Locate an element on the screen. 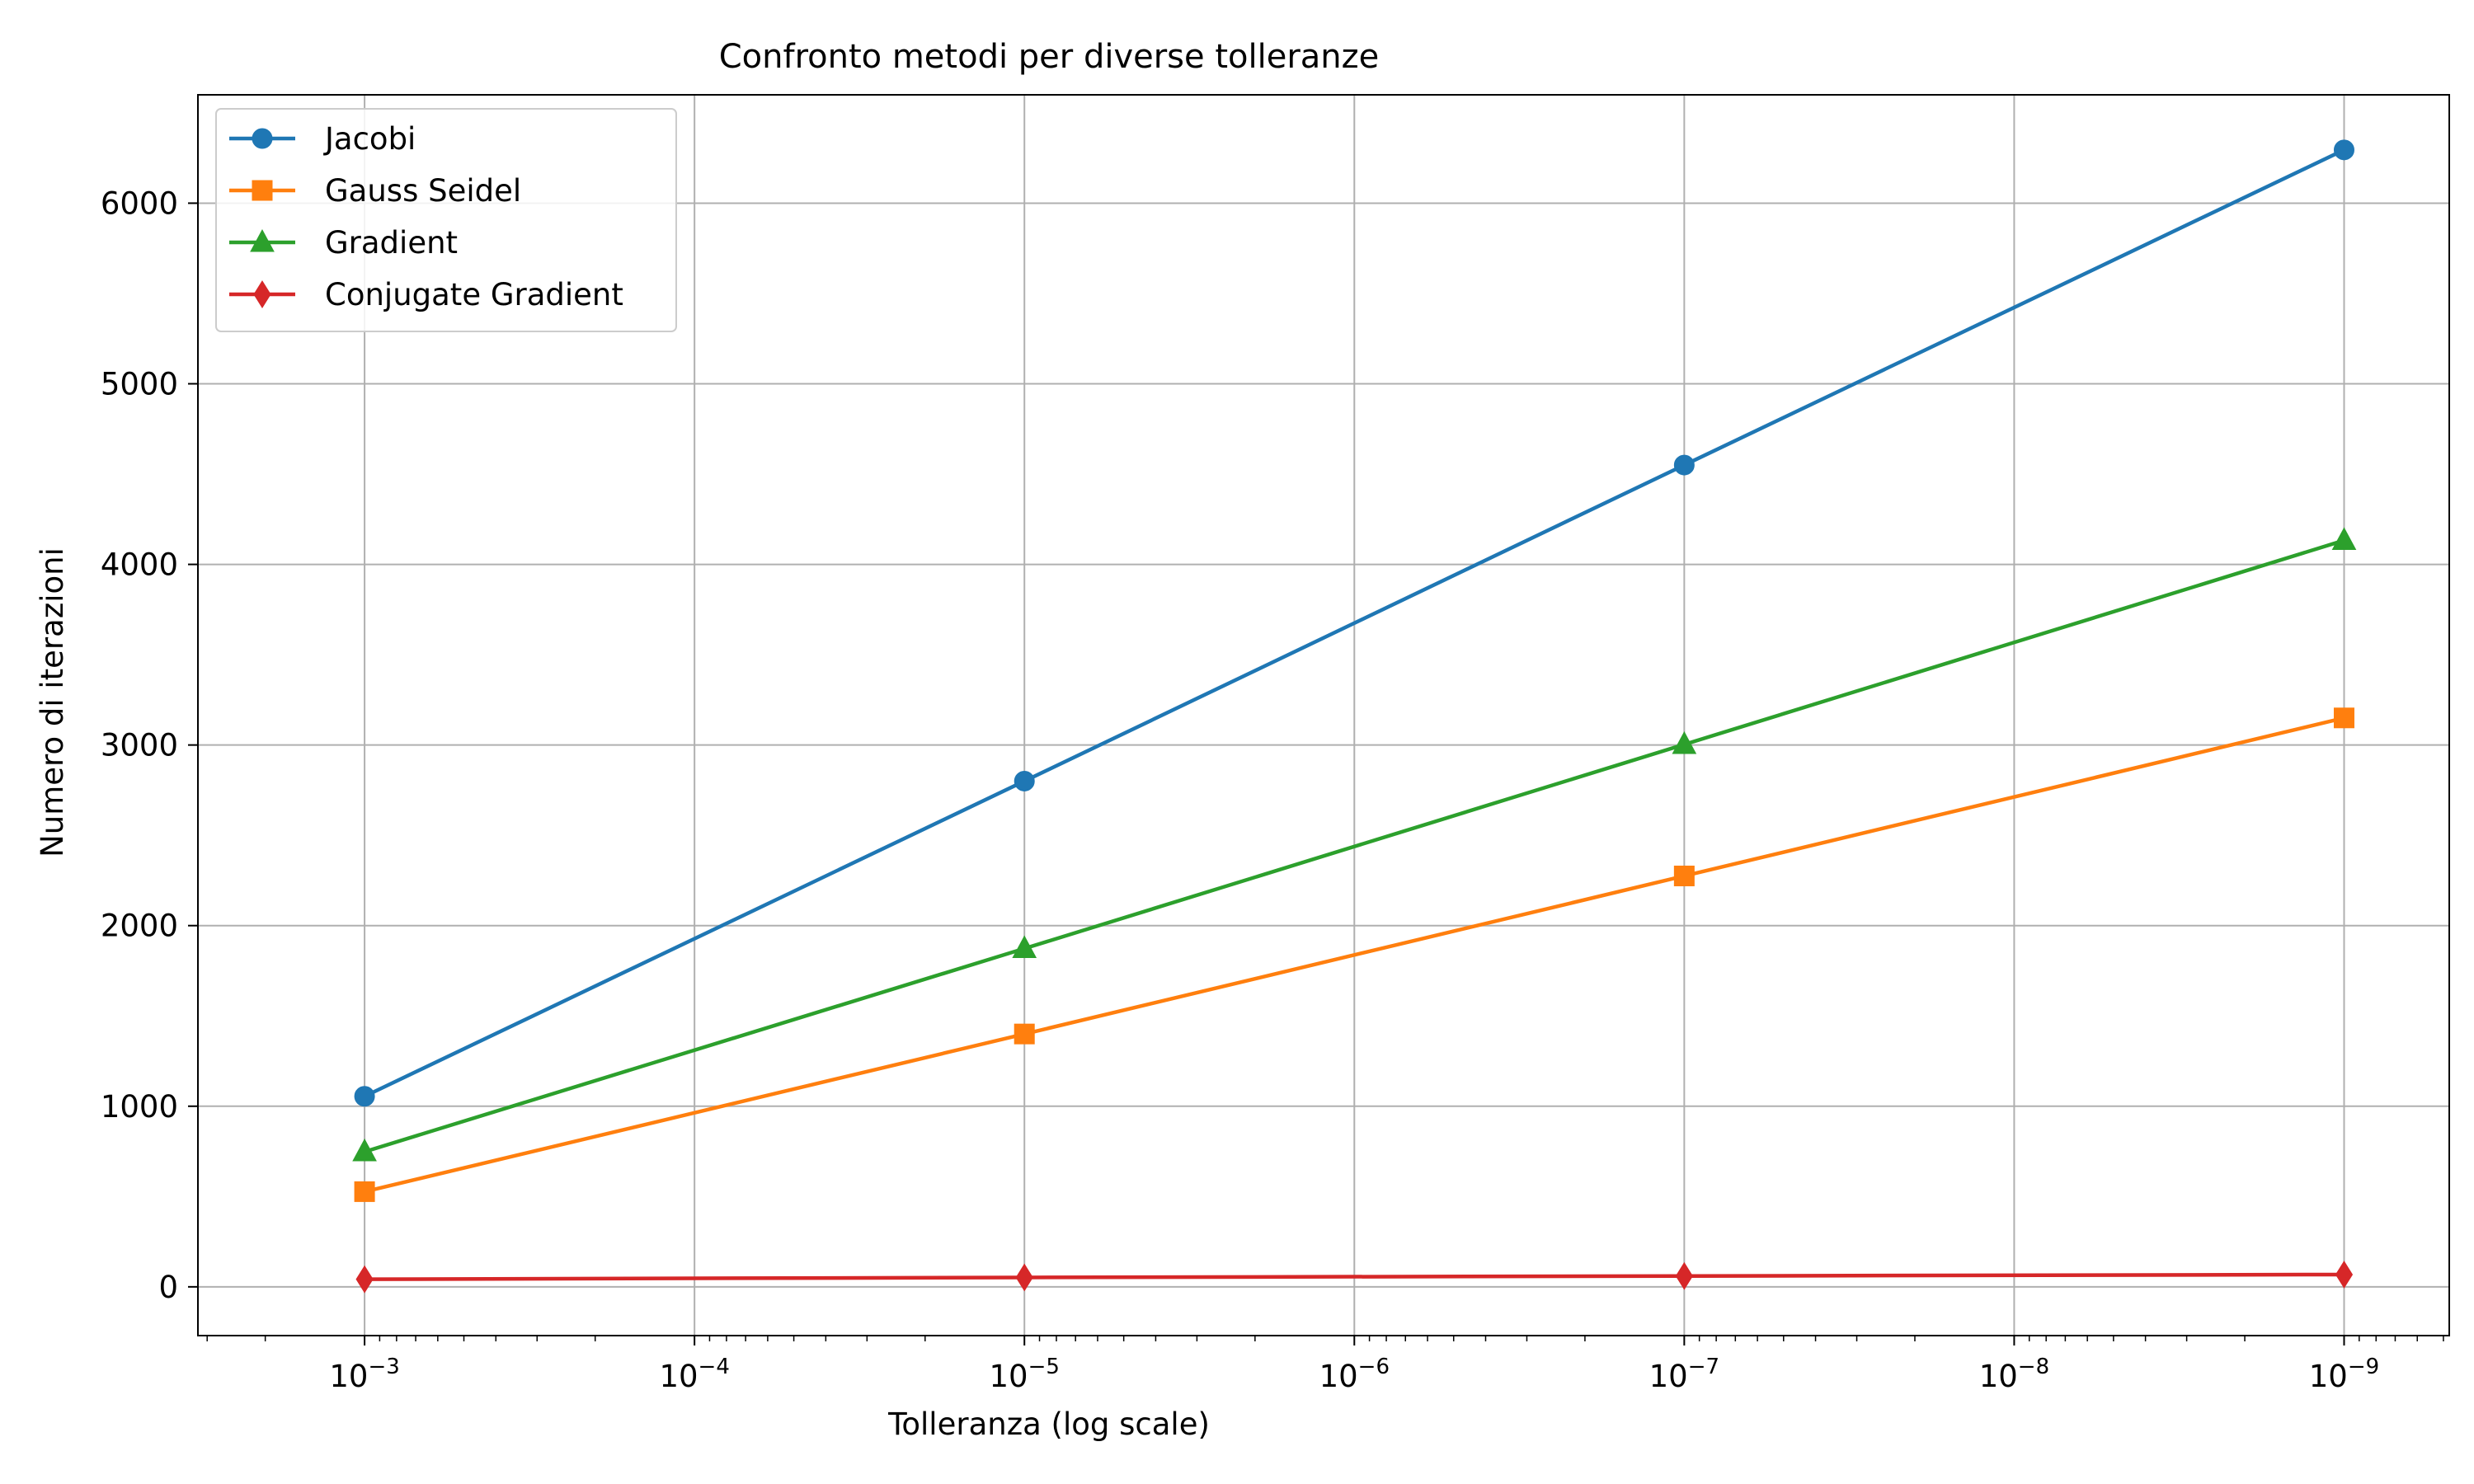 Image resolution: width=2474 pixels, height=1484 pixels. y-tick-label: 6000 is located at coordinates (139, 203).